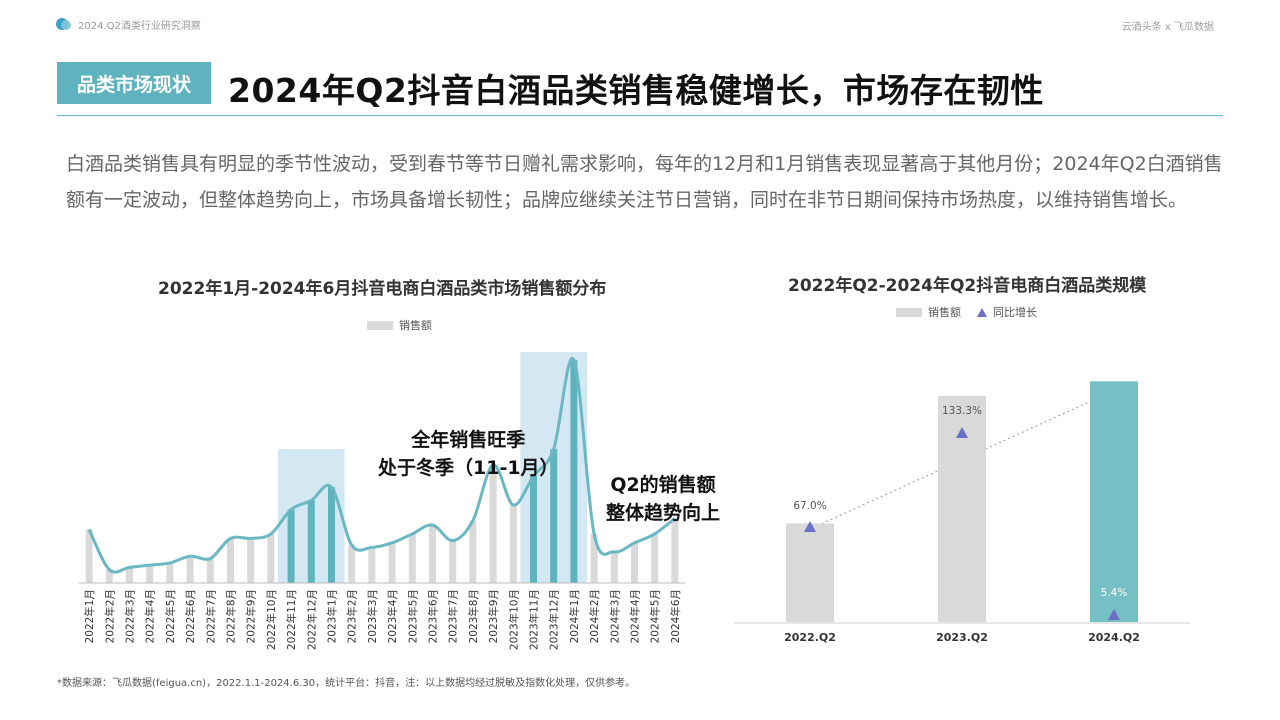 The height and width of the screenshot is (720, 1280). I want to click on x-tick-label: 2023年10月, so click(513, 619).